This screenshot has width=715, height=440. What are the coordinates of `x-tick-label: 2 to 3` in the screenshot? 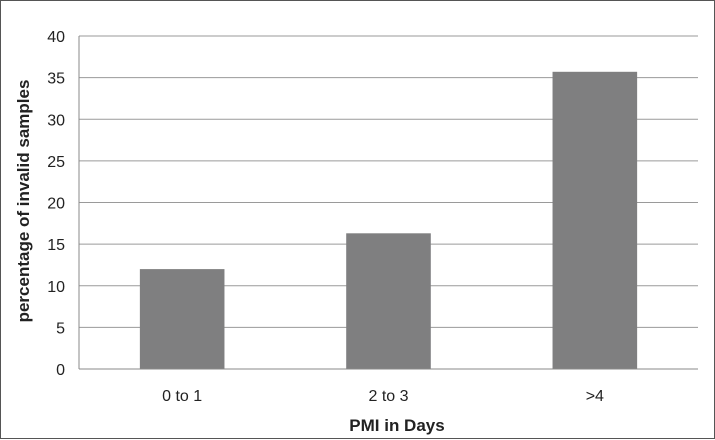 It's located at (388, 396).